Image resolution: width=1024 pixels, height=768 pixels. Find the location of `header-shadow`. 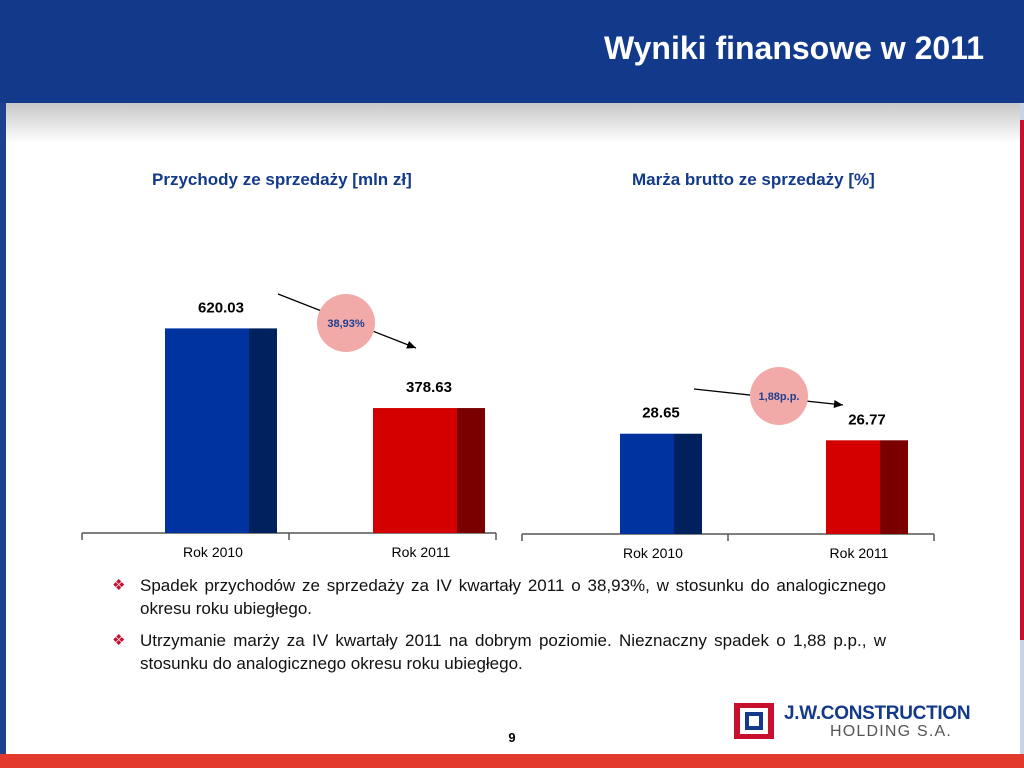

header-shadow is located at coordinates (513, 123).